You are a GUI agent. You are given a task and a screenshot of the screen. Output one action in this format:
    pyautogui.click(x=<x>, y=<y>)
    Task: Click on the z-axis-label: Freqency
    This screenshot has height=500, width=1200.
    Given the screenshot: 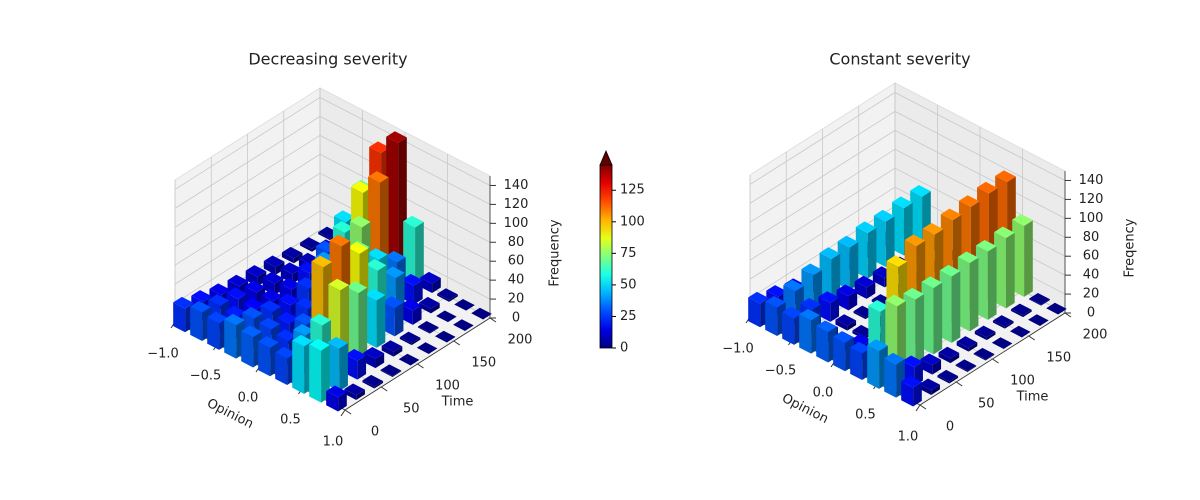 What is the action you would take?
    pyautogui.click(x=1130, y=247)
    